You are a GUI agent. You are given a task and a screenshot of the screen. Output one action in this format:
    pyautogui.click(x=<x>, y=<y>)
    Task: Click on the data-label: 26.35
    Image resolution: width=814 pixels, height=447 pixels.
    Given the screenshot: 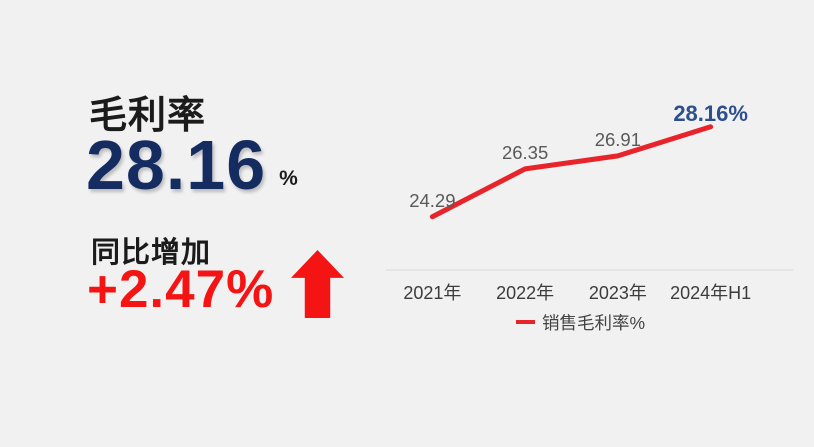 What is the action you would take?
    pyautogui.click(x=525, y=152)
    